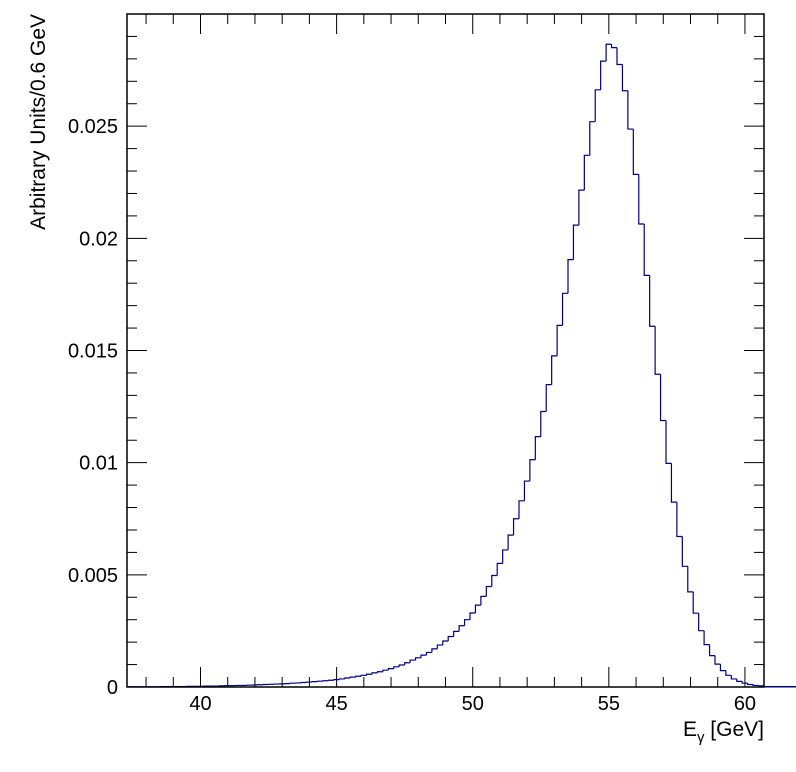  I want to click on x-axis-title-unit: [GeV], so click(734, 729).